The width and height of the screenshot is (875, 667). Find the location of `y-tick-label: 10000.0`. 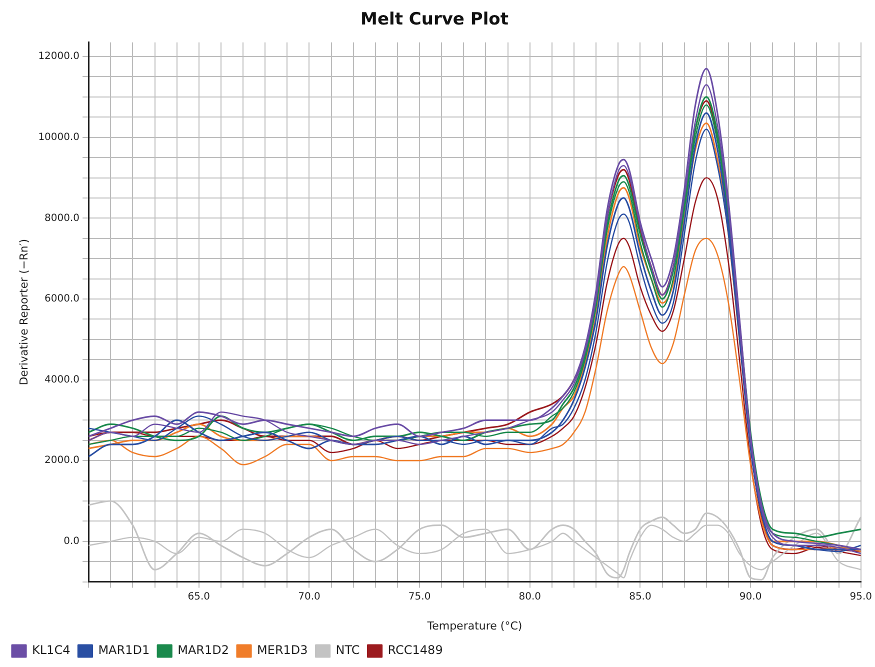

y-tick-label: 10000.0 is located at coordinates (59, 137).